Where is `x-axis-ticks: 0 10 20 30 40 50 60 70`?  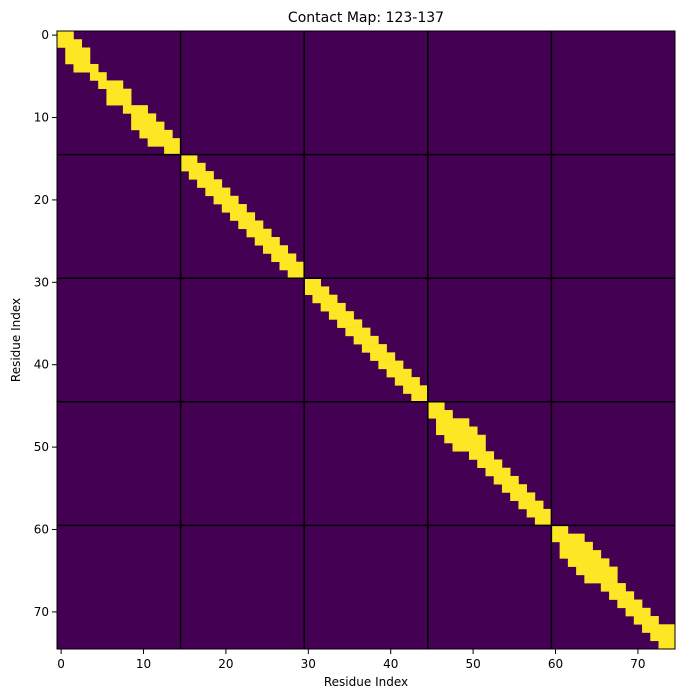 x-axis-ticks: 0 10 20 30 40 50 60 70 is located at coordinates (351, 660).